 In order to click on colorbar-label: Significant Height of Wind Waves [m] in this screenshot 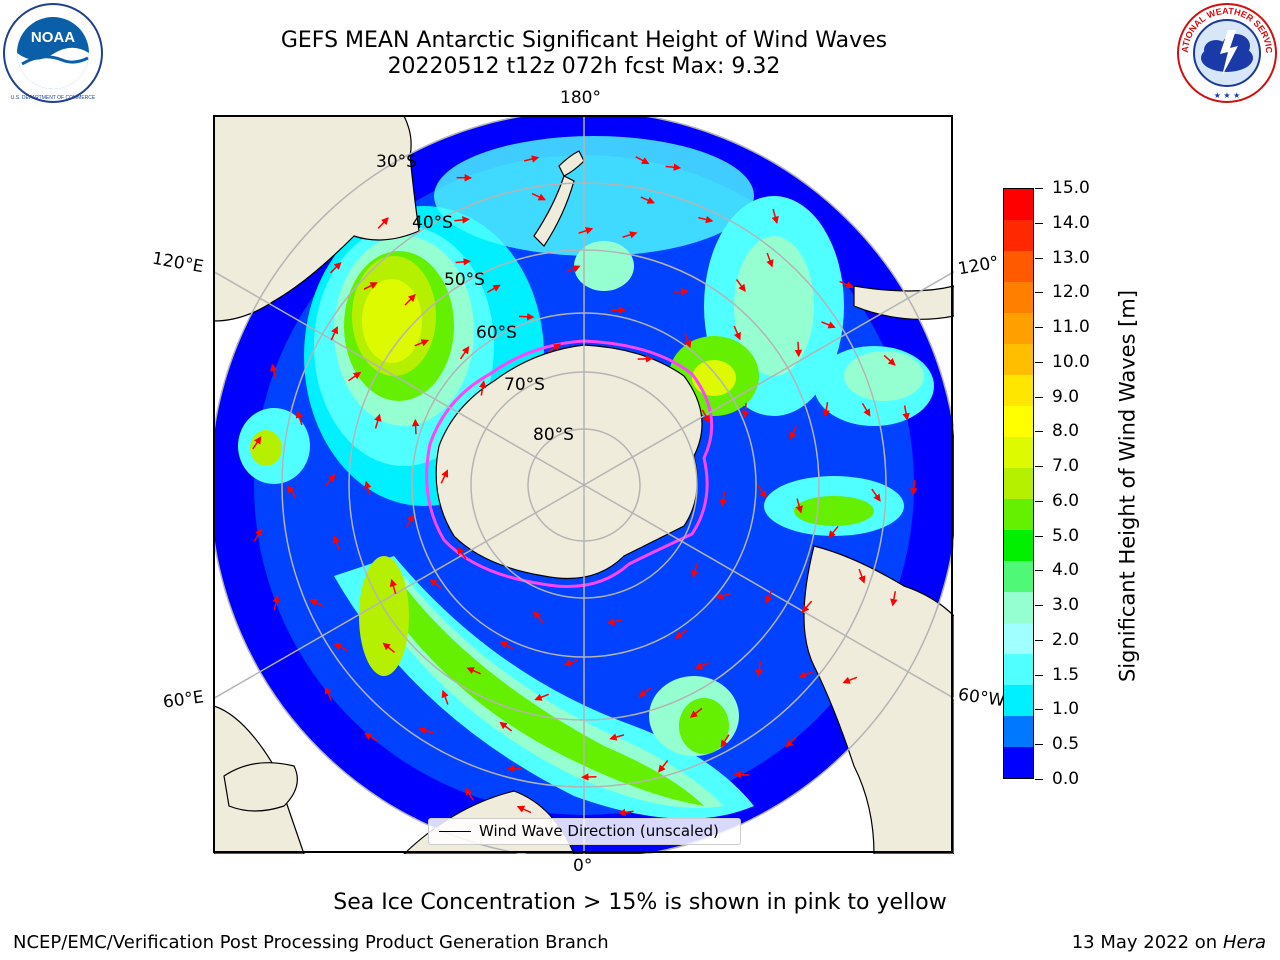, I will do `click(1127, 486)`.